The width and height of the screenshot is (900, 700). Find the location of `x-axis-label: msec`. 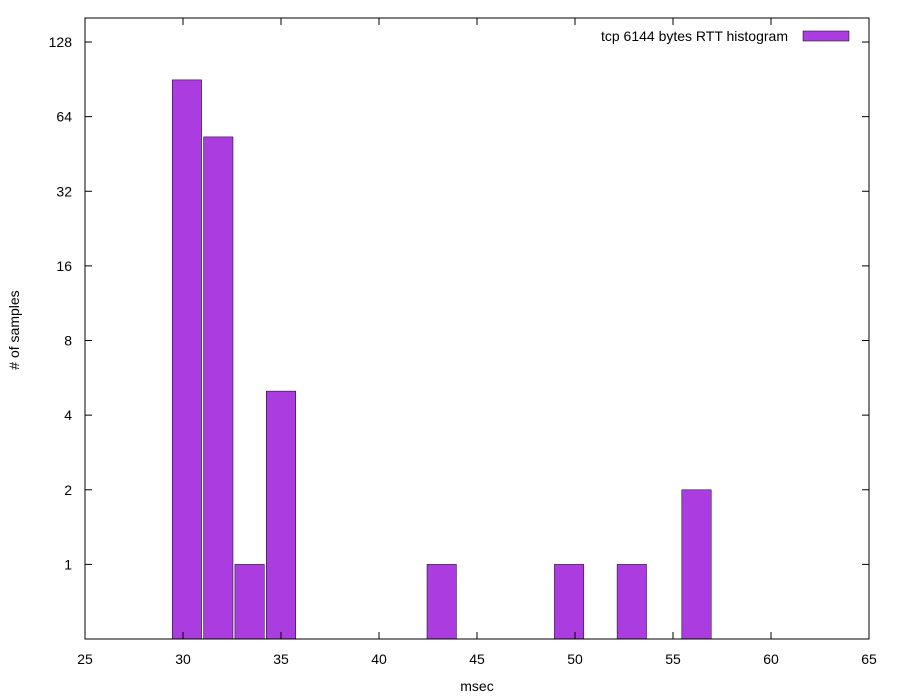

x-axis-label: msec is located at coordinates (476, 686).